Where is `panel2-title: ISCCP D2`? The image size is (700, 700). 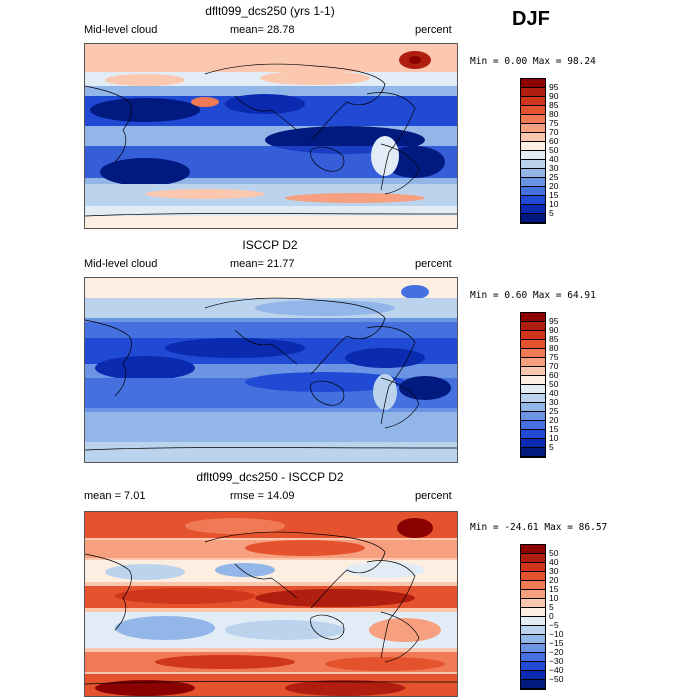
panel2-title: ISCCP D2 is located at coordinates (270, 245).